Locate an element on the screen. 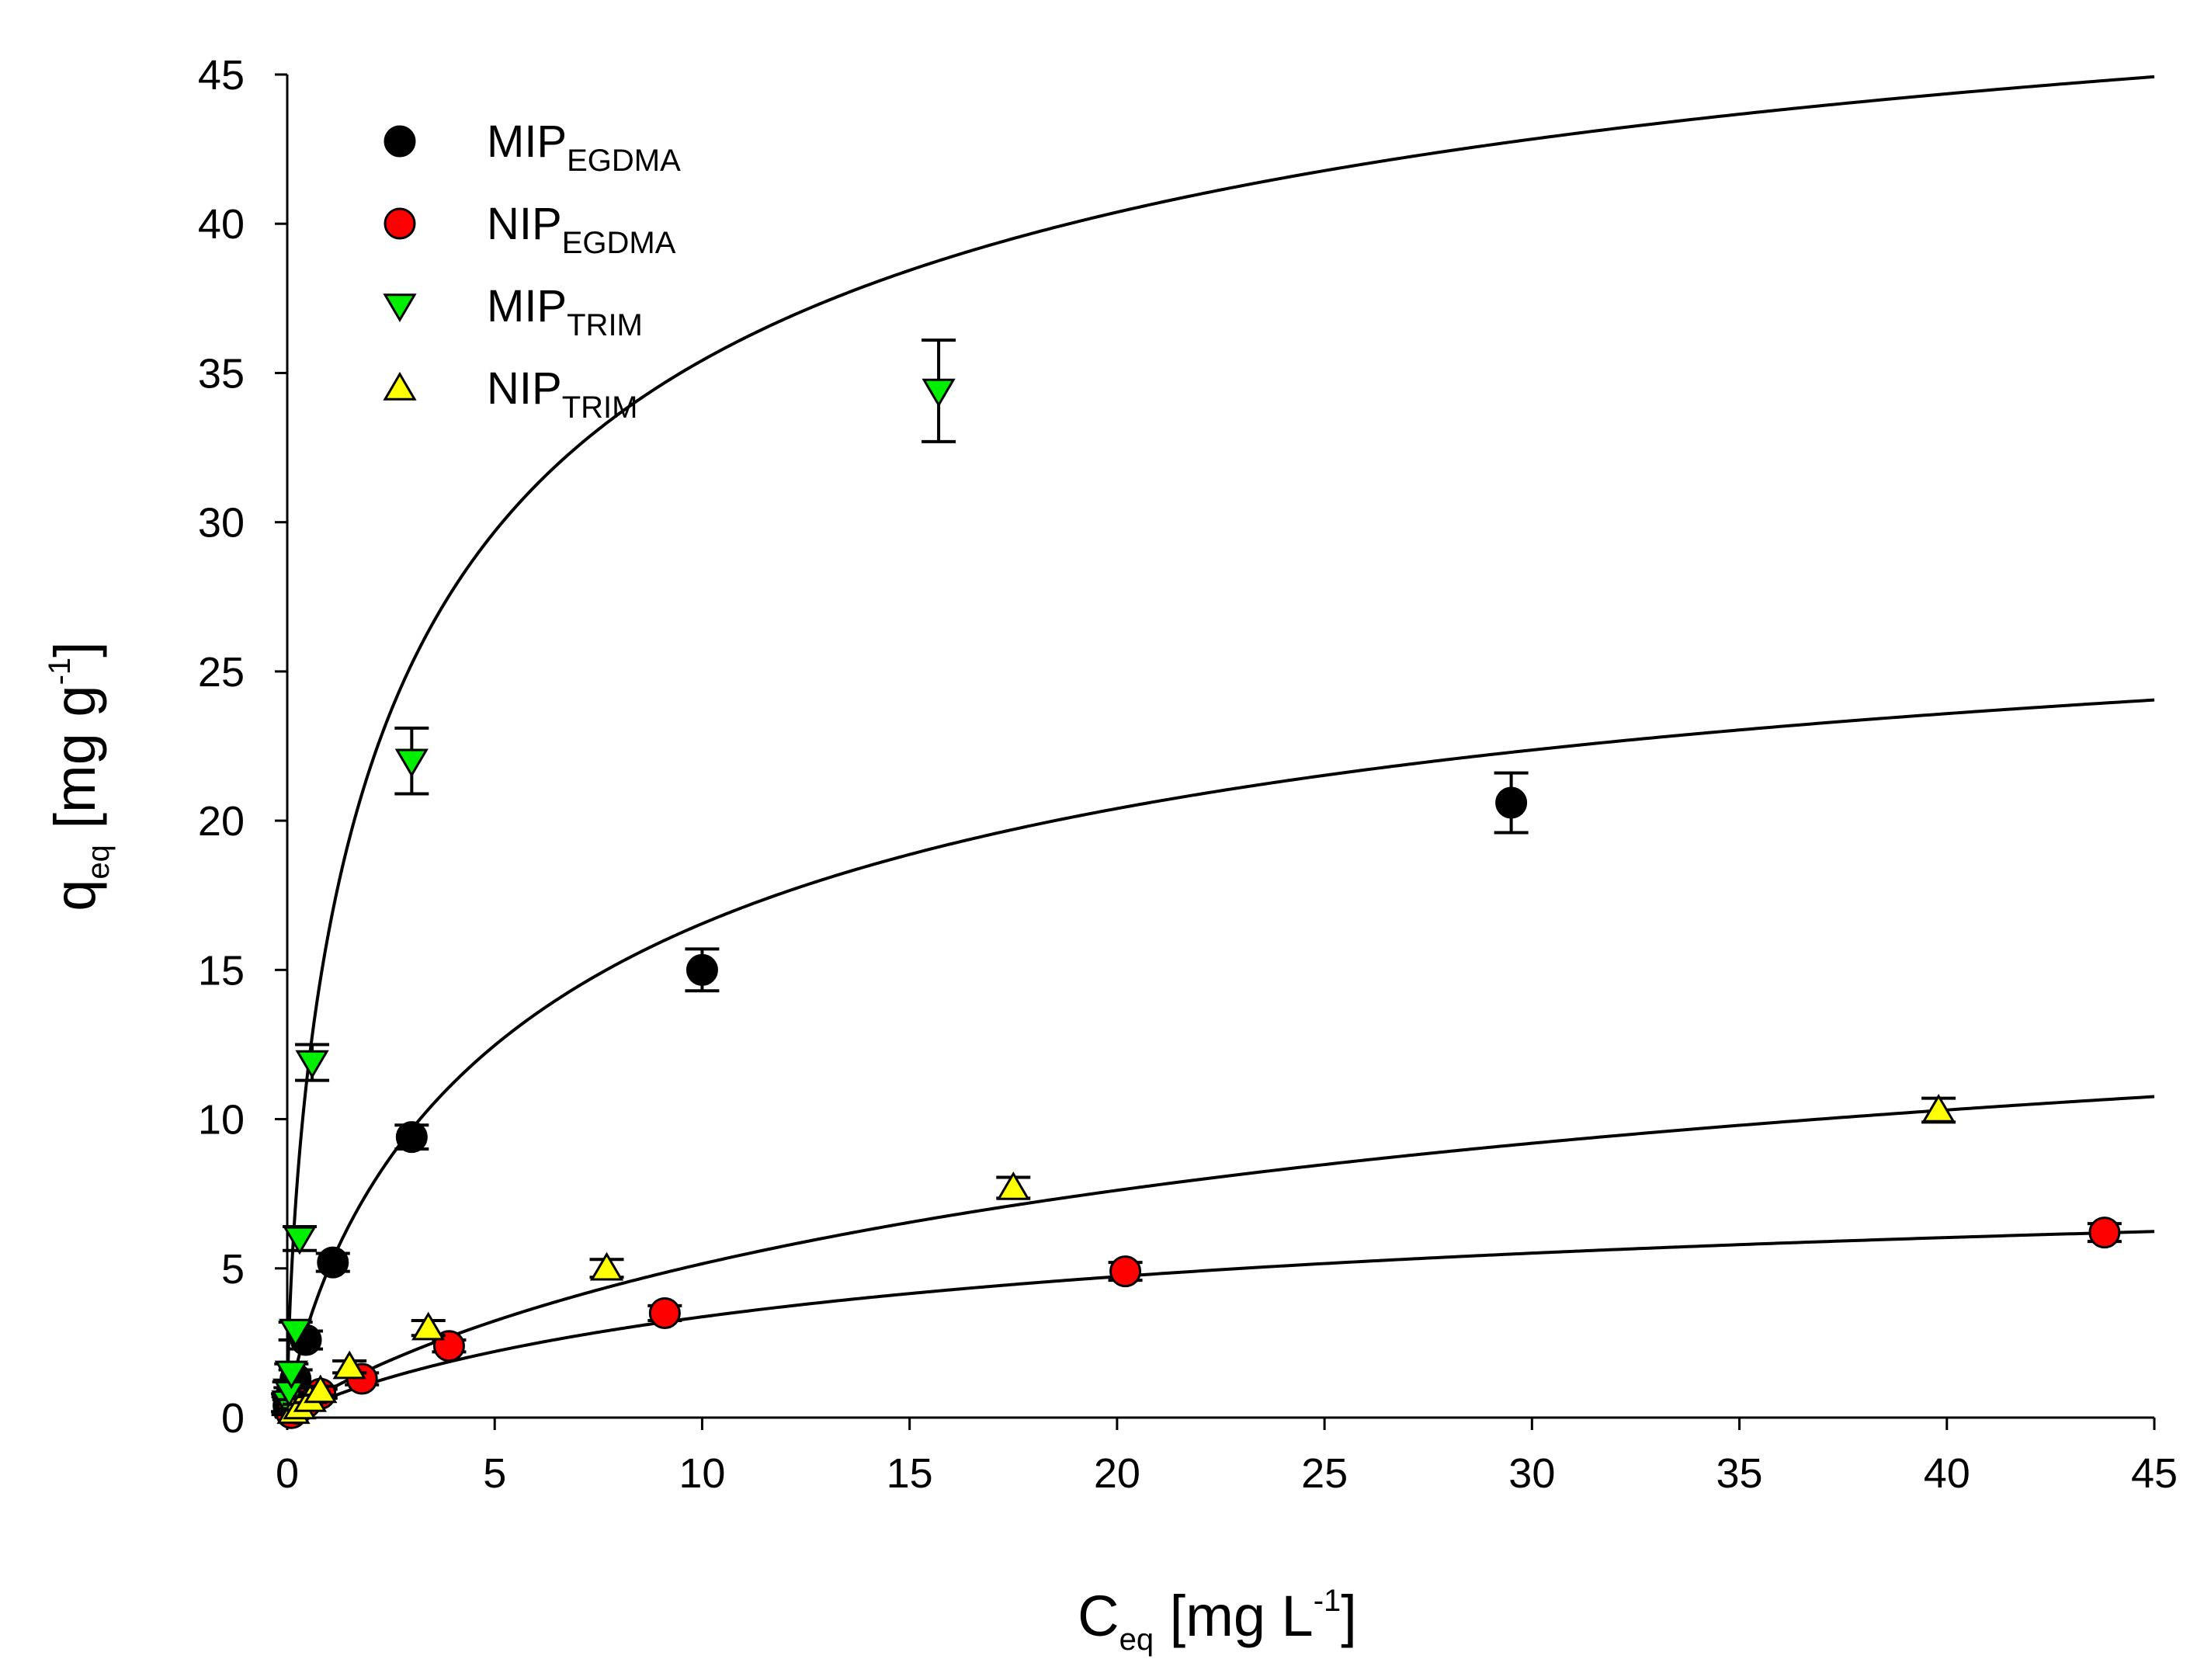 Image resolution: width=2211 pixels, height=1680 pixels. legend-label-1: NIPEGDMA is located at coordinates (581, 230).